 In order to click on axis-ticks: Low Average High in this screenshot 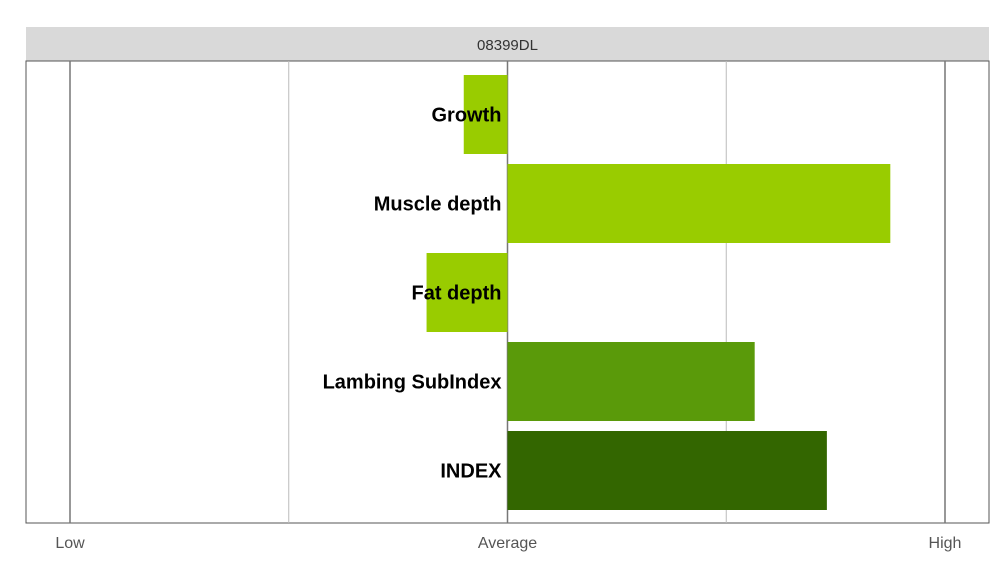, I will do `click(508, 543)`.